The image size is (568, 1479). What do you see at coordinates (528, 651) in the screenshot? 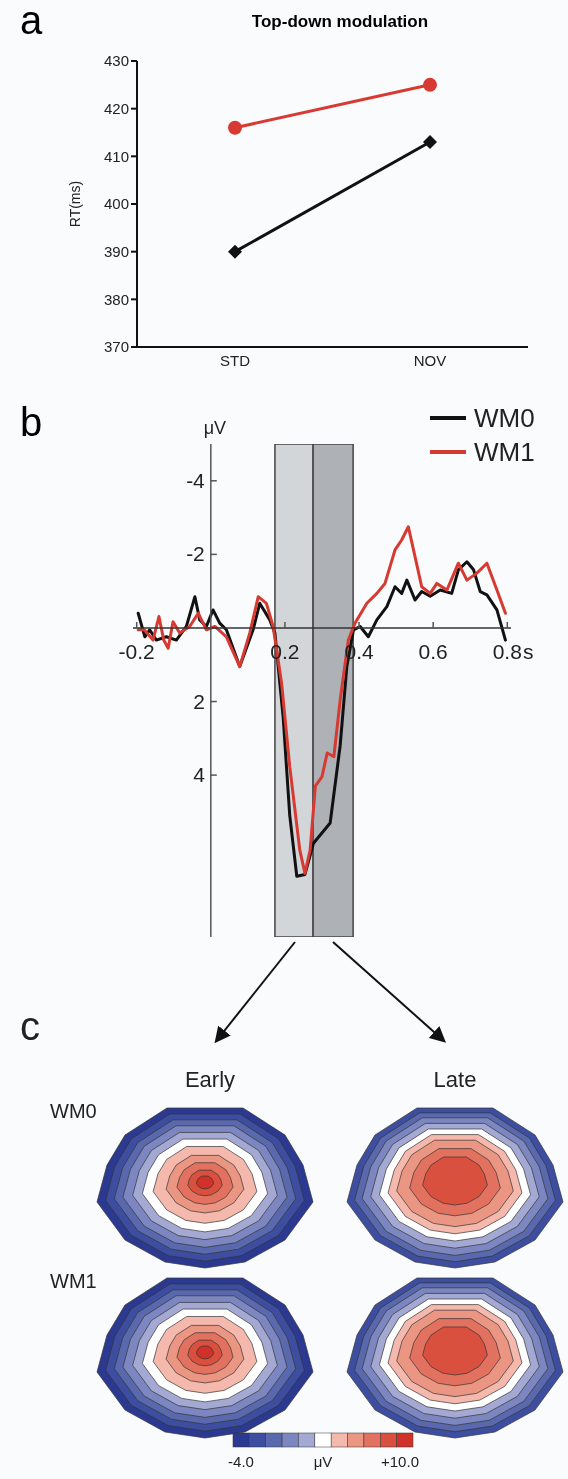
I see `x-axis-title: s` at bounding box center [528, 651].